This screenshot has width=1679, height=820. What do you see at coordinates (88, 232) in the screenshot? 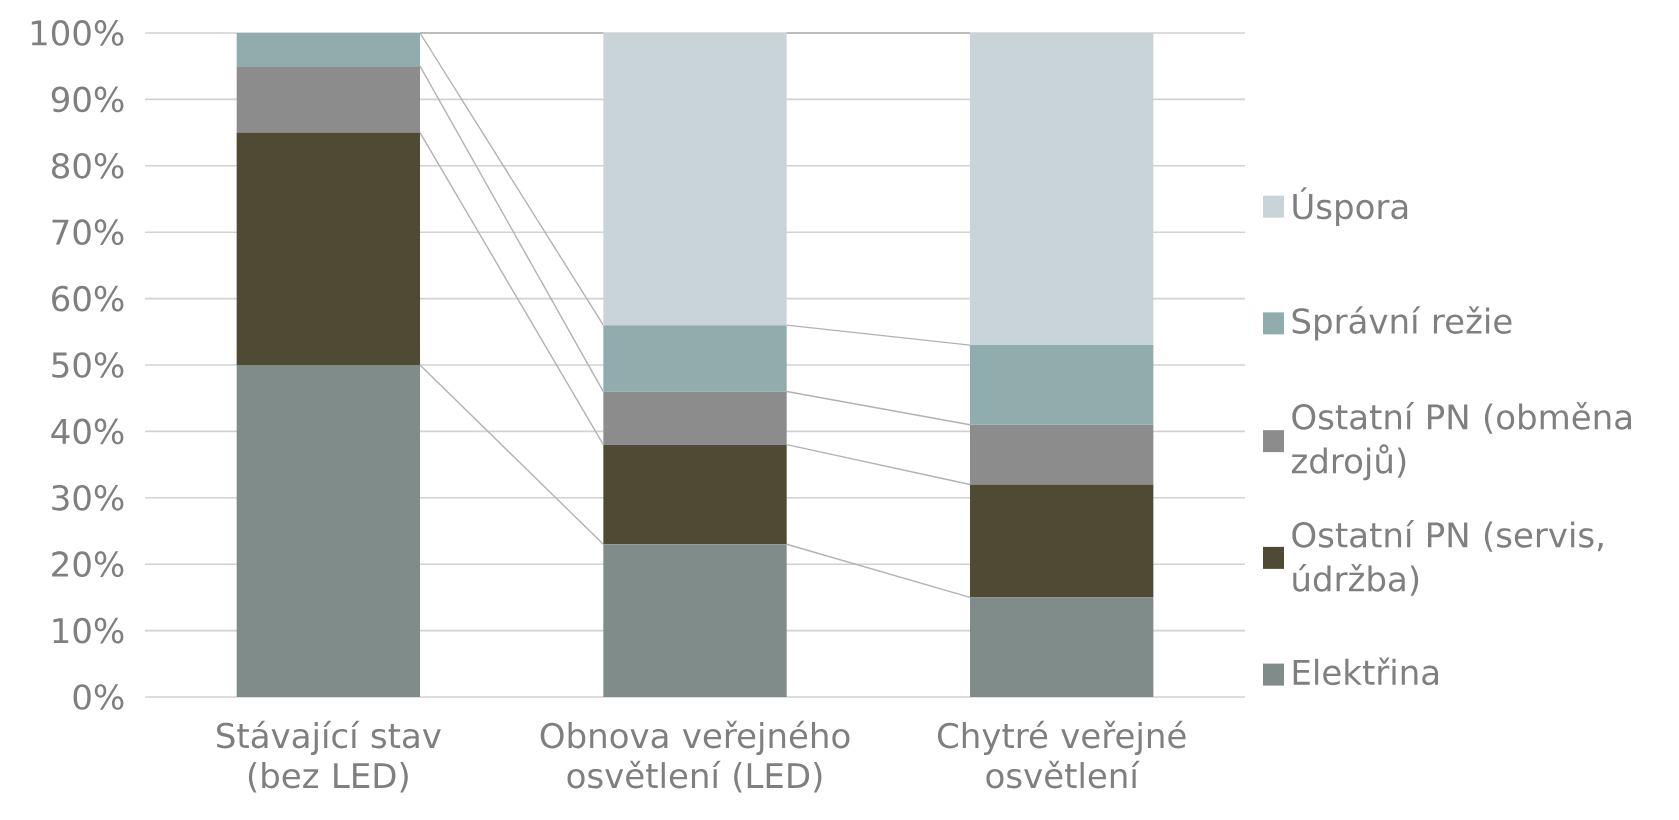
I see `y-tick-label: 70%` at bounding box center [88, 232].